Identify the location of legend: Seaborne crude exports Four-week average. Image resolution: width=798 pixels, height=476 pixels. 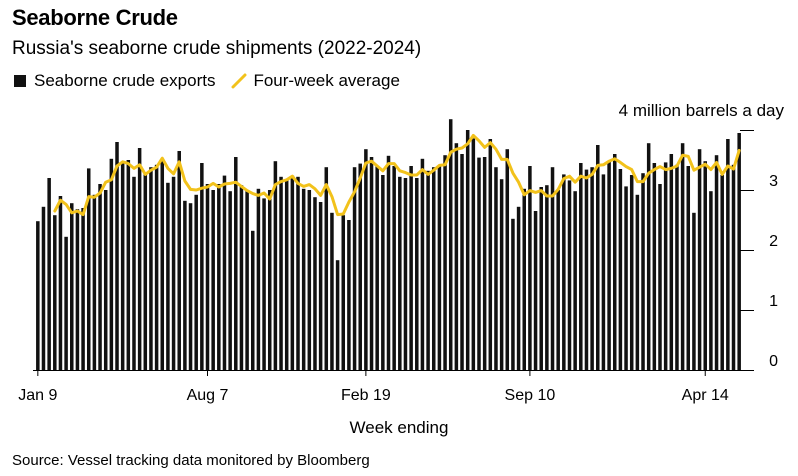
(207, 81).